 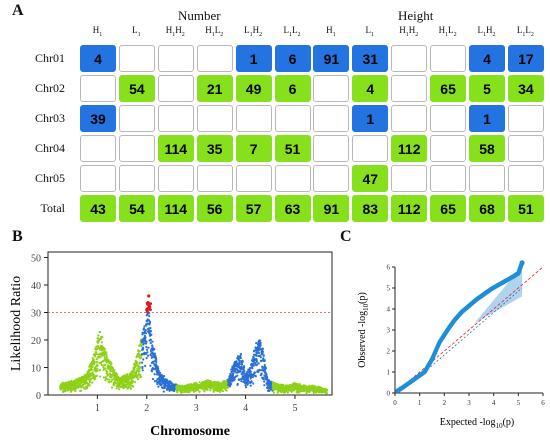 What do you see at coordinates (36, 314) in the screenshot?
I see `y-tick-label: 30` at bounding box center [36, 314].